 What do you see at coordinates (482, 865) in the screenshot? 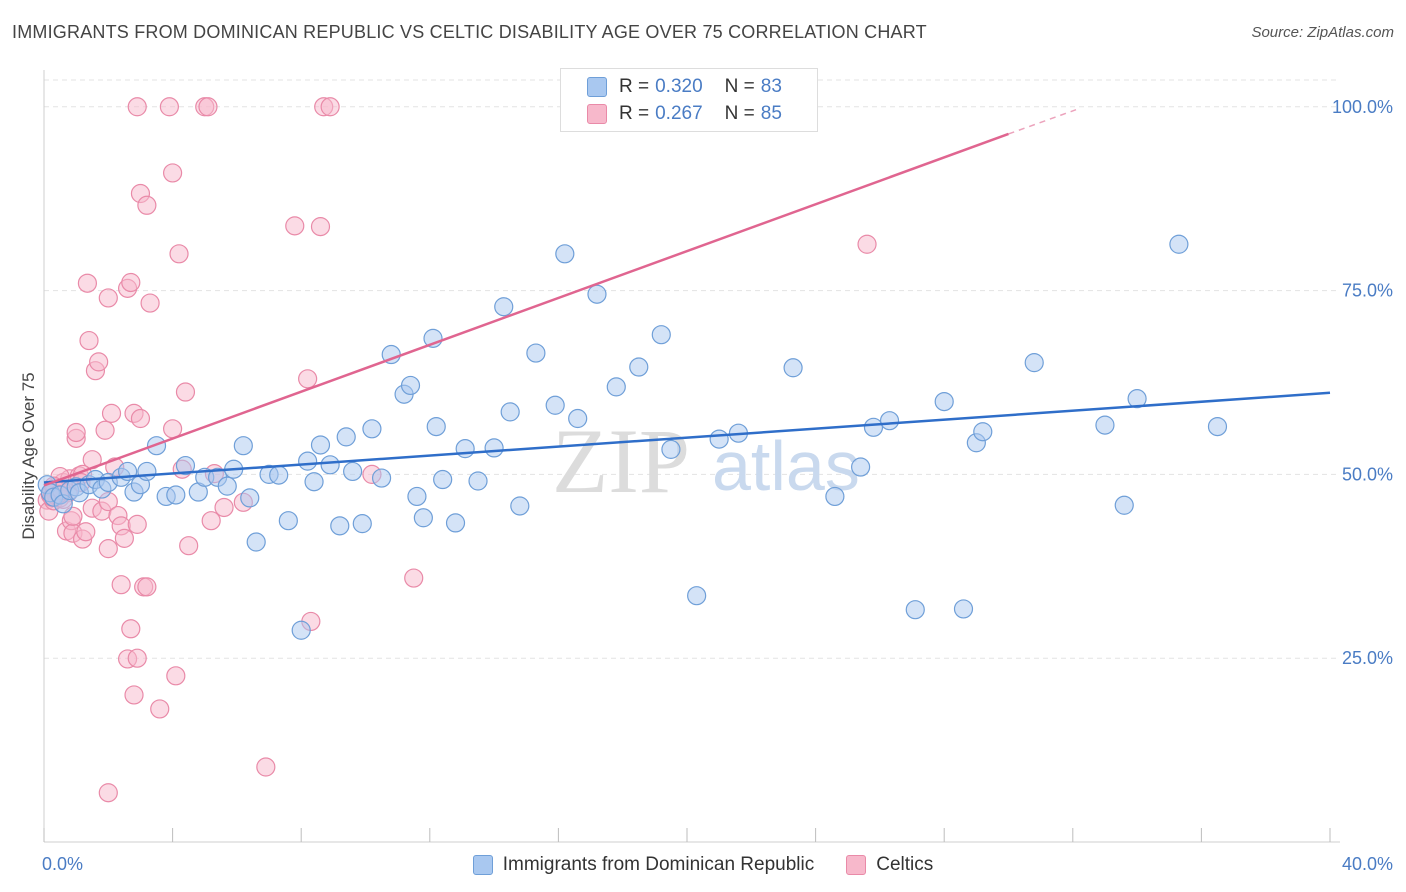
I see `legend-swatch-blue` at bounding box center [482, 865].